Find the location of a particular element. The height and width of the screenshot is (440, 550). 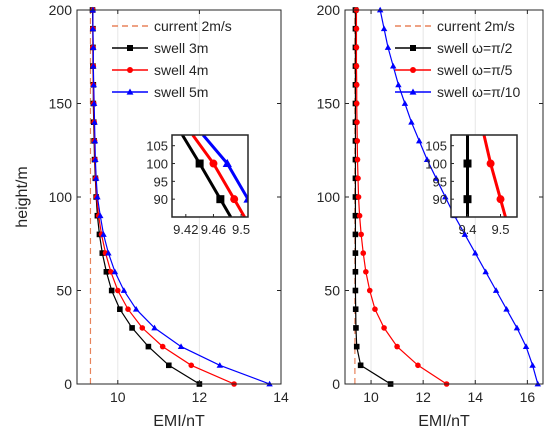

inset-x-tick-label: 9.42 is located at coordinates (185, 229).